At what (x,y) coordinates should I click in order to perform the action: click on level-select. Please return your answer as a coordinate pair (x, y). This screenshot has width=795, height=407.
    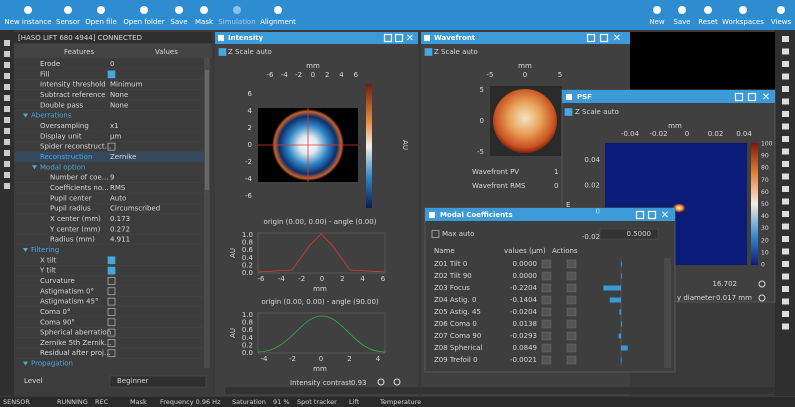
    Looking at the image, I should click on (158, 381).